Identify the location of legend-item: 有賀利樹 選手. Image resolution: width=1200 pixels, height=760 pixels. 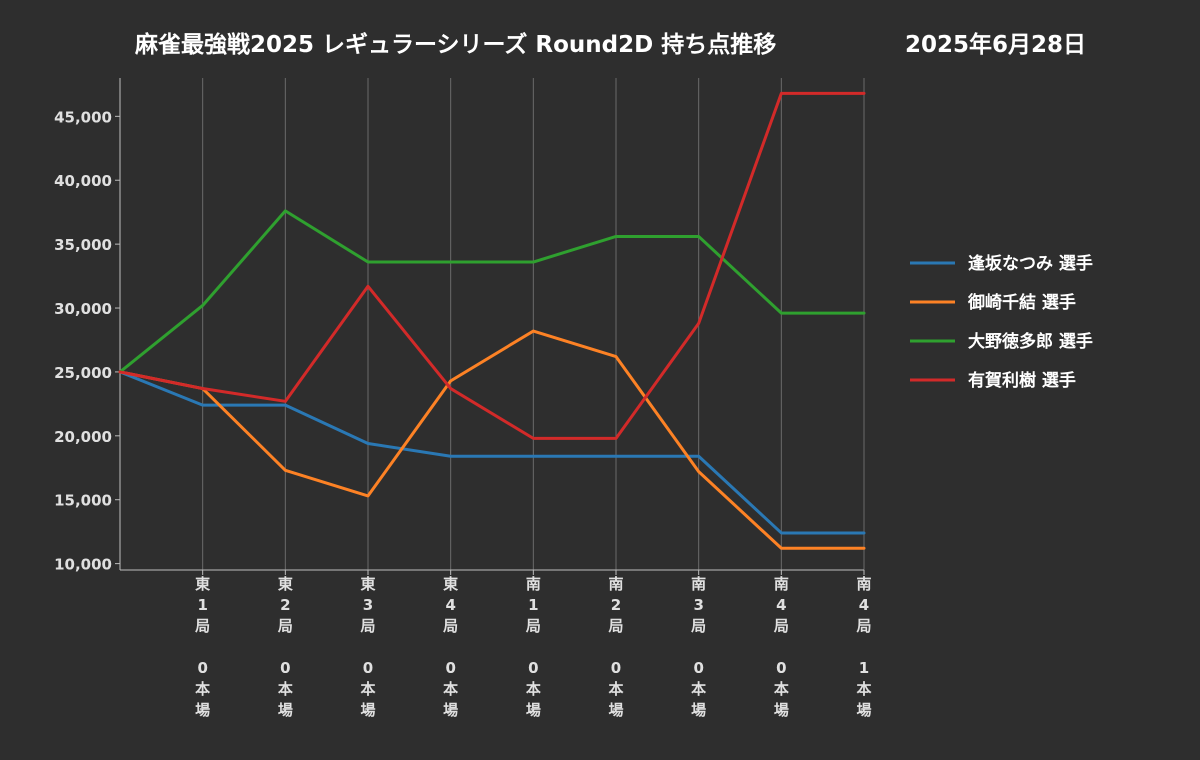
(993, 380).